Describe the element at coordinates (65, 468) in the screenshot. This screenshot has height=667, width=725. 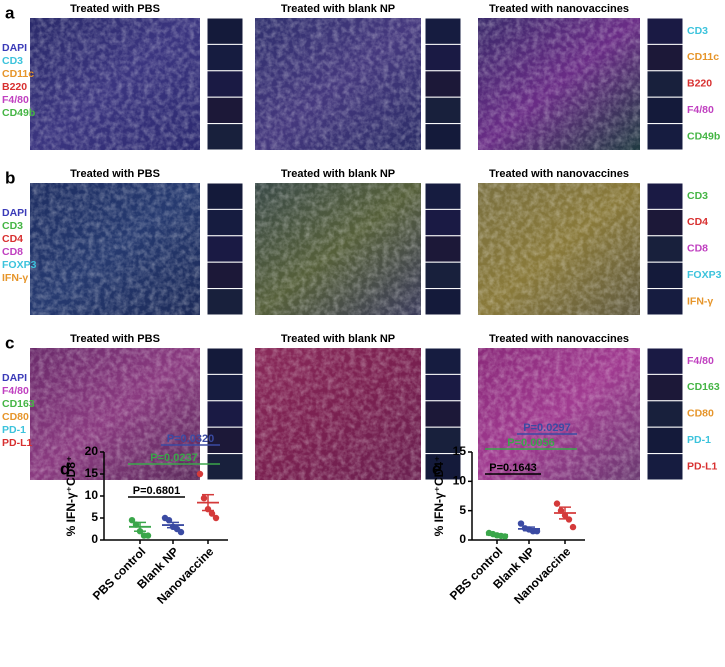
I see `panel-letter: d` at that location.